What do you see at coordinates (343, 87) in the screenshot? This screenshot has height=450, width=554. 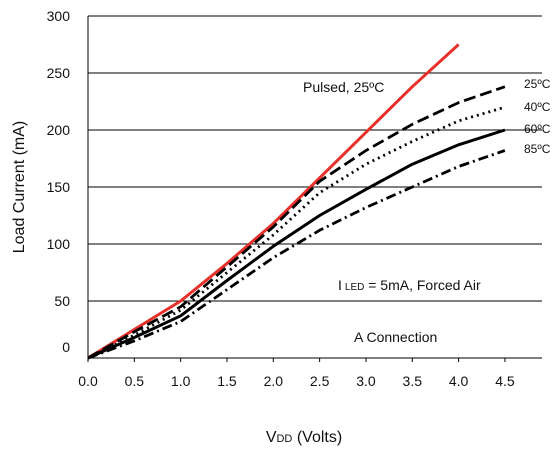 I see `annotation-pulsed: Pulsed, 25ºC` at bounding box center [343, 87].